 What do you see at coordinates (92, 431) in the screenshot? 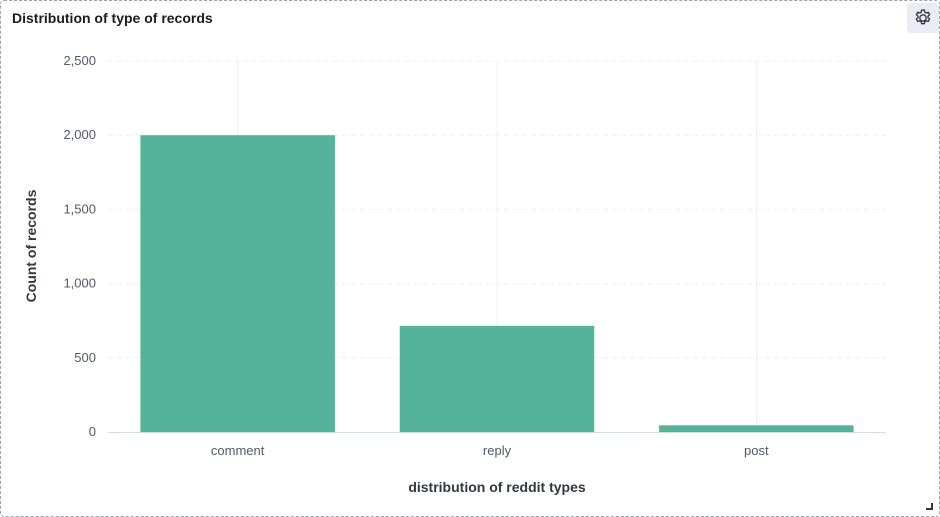
I see `y-tick-label: 0` at bounding box center [92, 431].